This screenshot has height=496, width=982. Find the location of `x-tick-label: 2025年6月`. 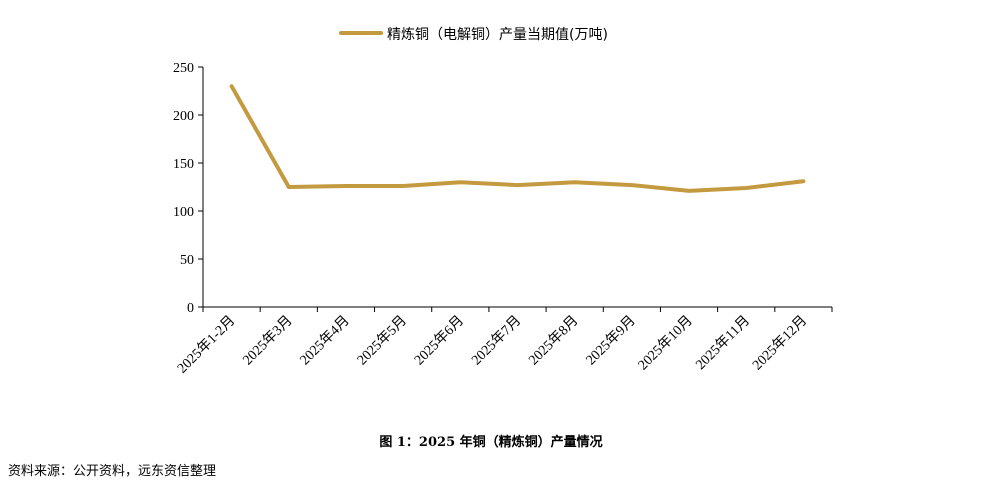

x-tick-label: 2025年6月 is located at coordinates (439, 341).